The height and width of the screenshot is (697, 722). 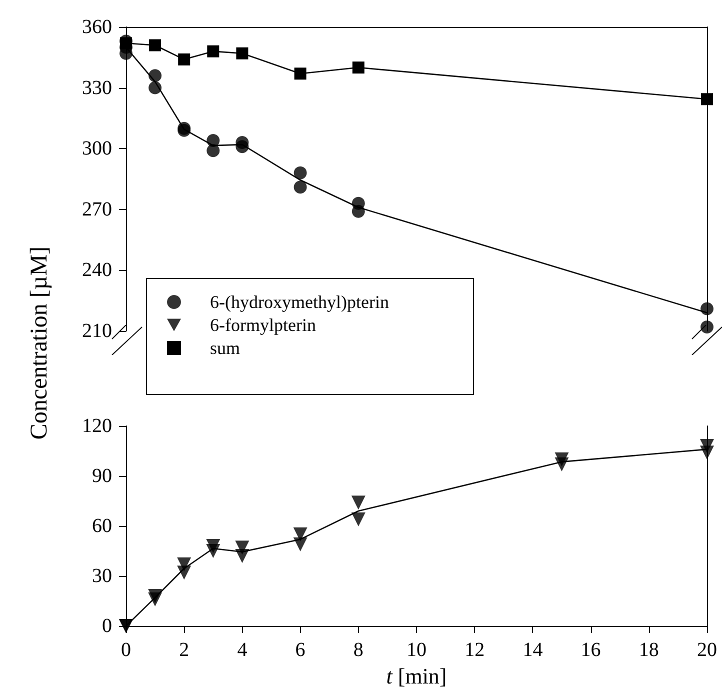 I want to click on x-tick-label: 12, so click(x=474, y=650).